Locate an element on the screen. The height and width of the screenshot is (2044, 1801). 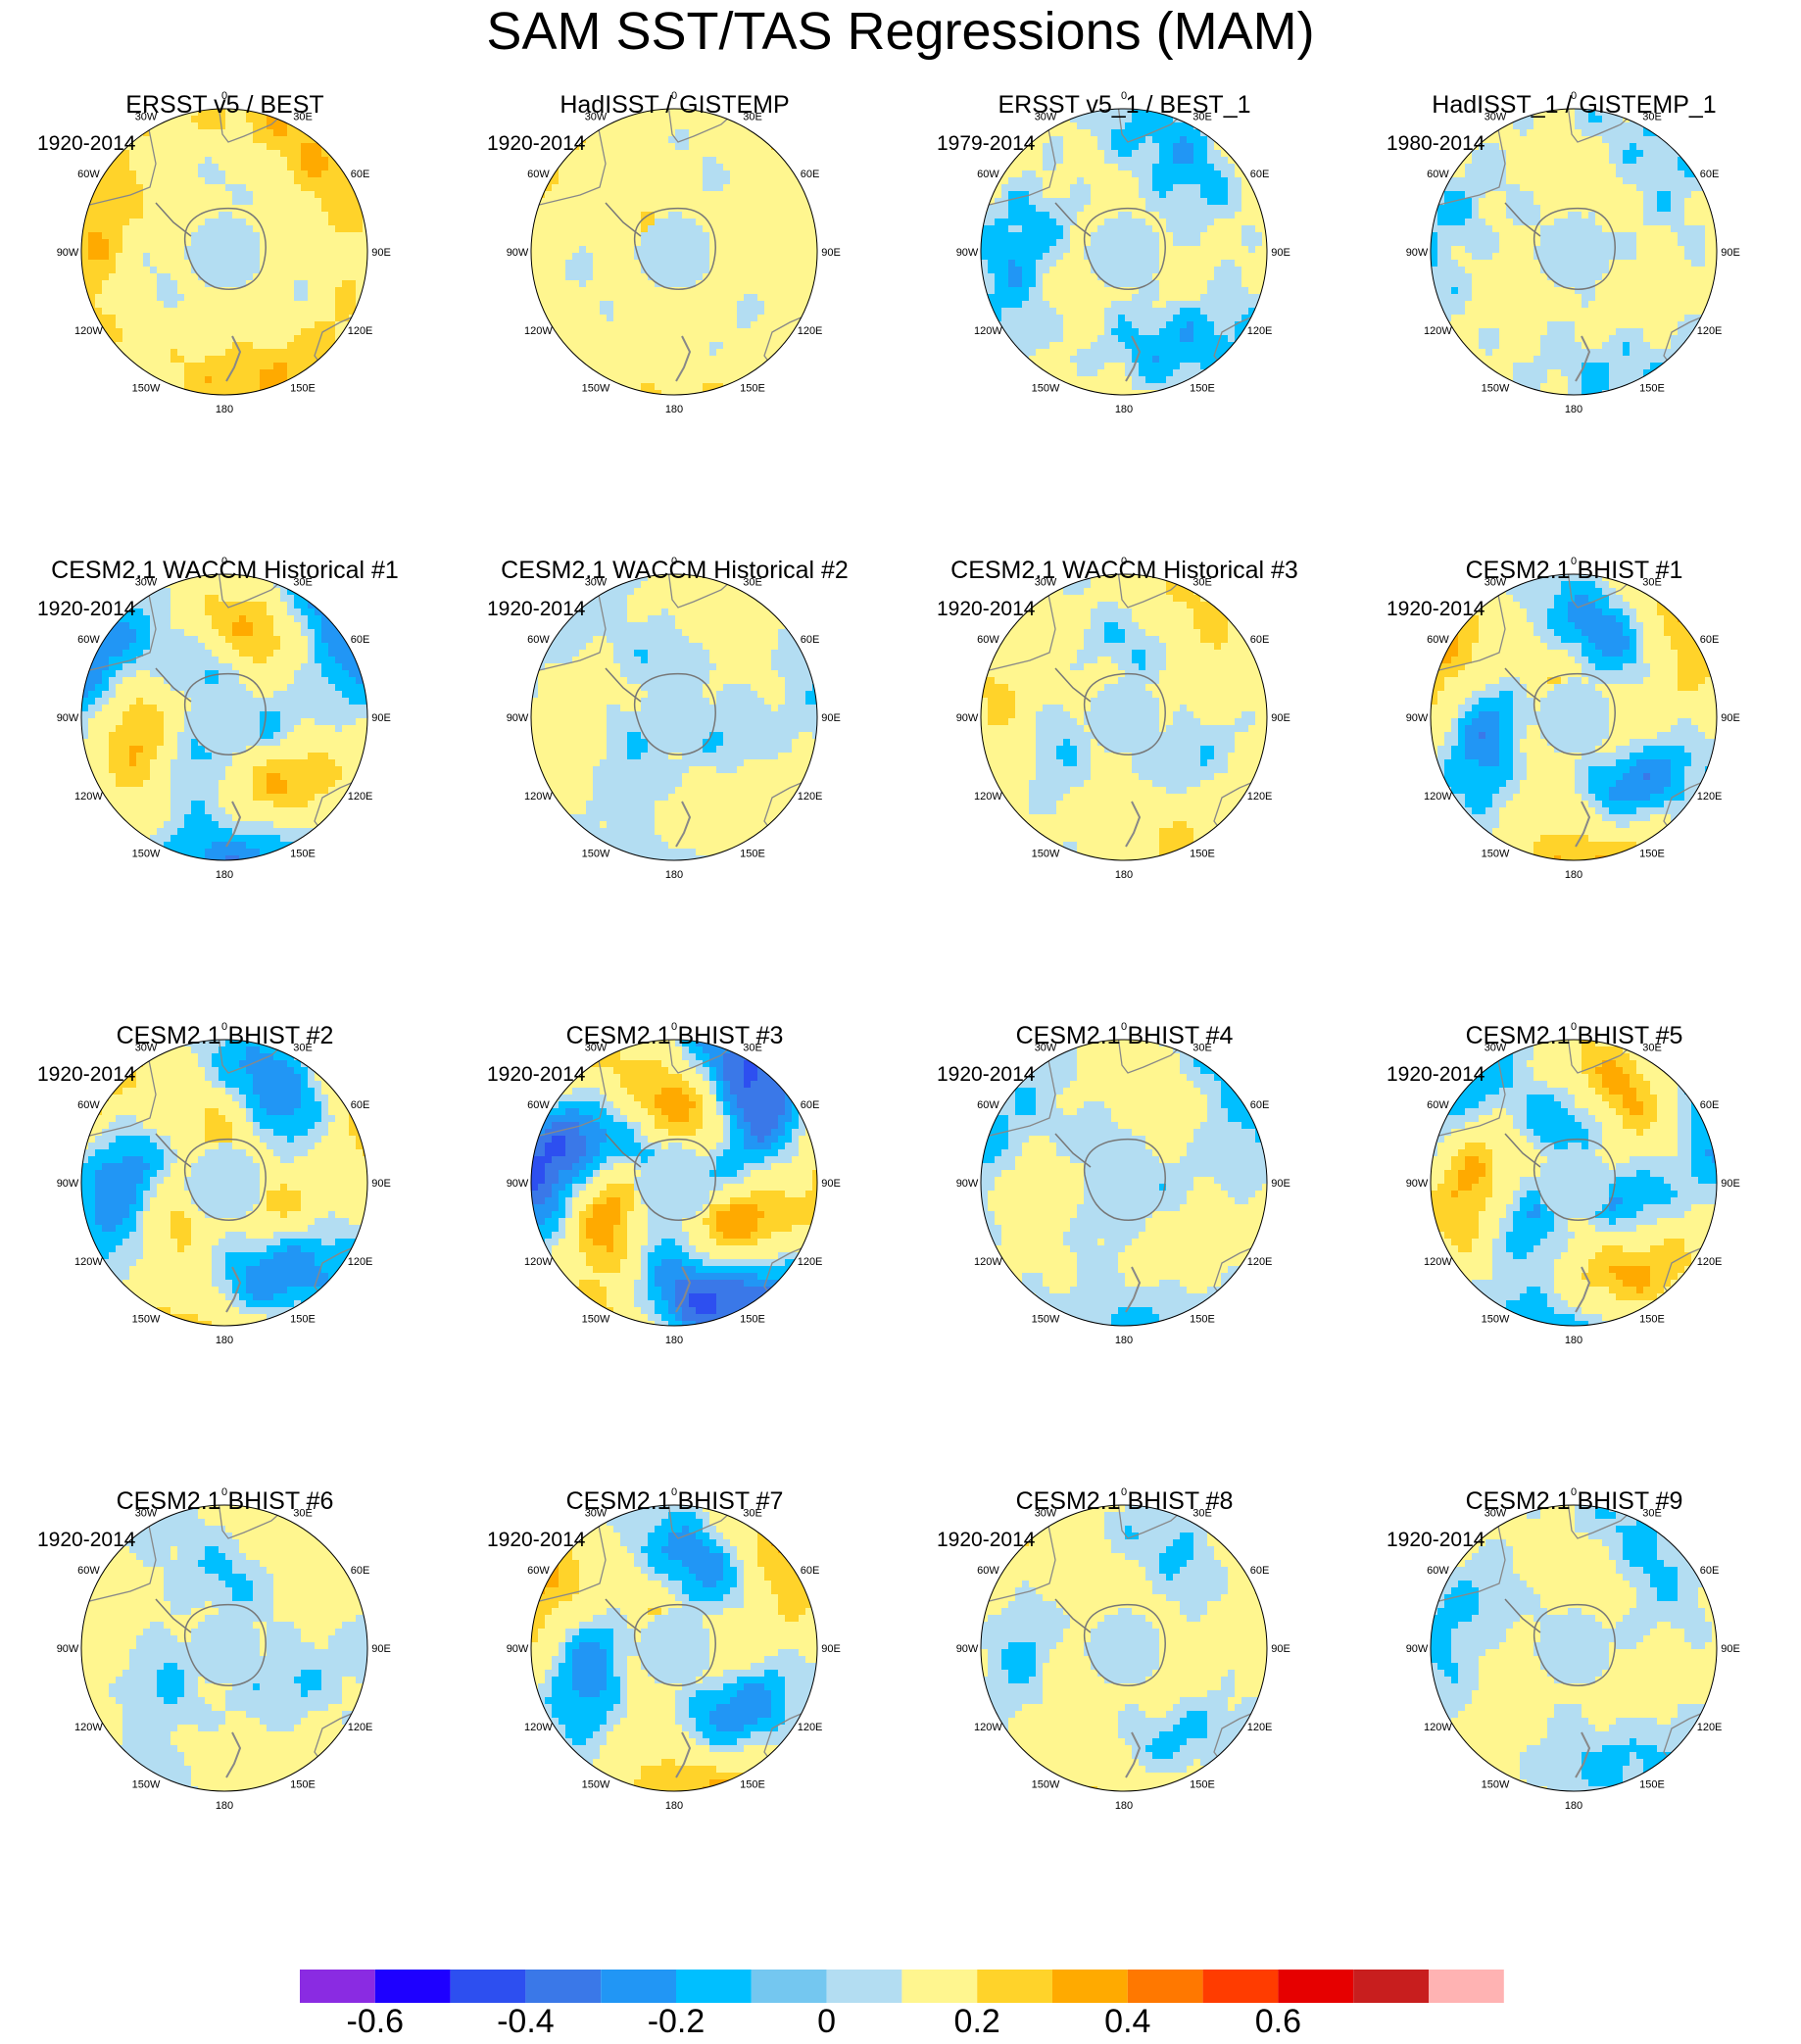
panel-title: CESM2.1 BHIST #6 is located at coordinates (225, 1501).